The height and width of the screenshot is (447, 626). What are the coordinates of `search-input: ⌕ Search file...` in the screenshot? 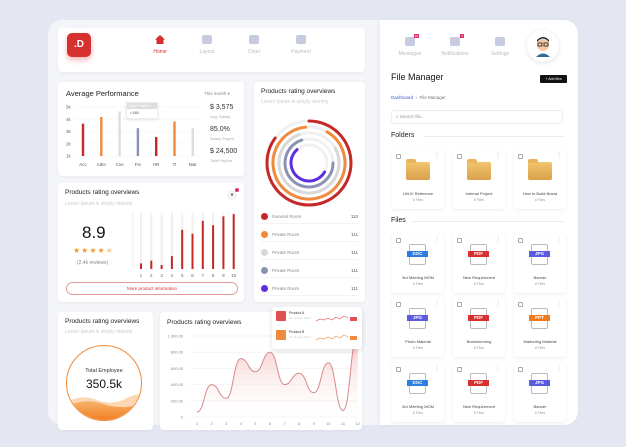 It's located at (477, 117).